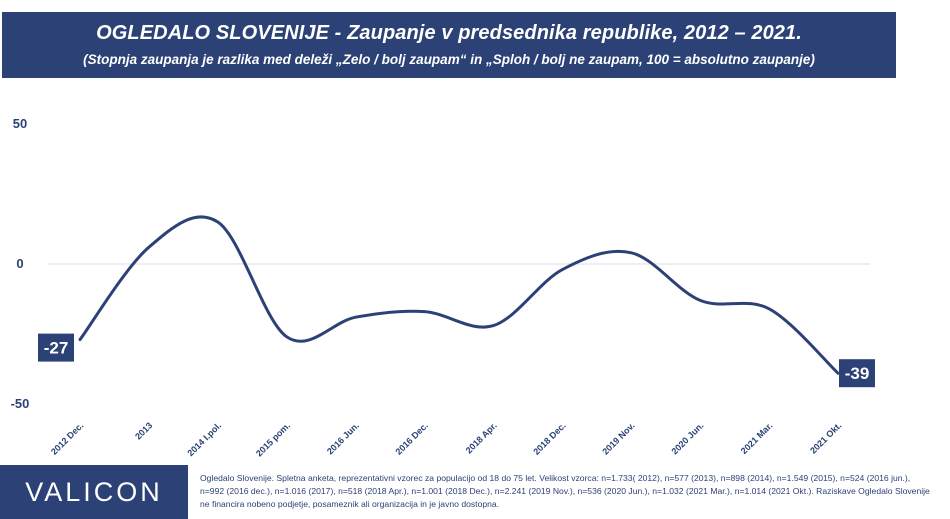 This screenshot has width=950, height=519. Describe the element at coordinates (481, 437) in the screenshot. I see `x-tick-label: 2018 Apr.` at that location.